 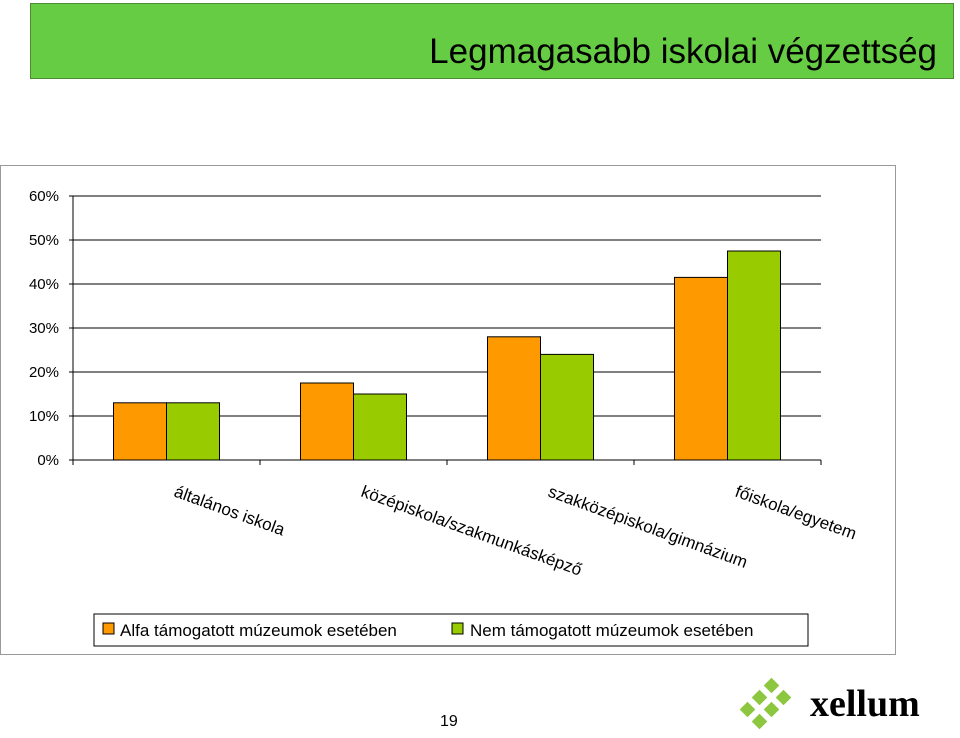 I want to click on x-category-label: főiskola/egyetem, so click(x=796, y=512).